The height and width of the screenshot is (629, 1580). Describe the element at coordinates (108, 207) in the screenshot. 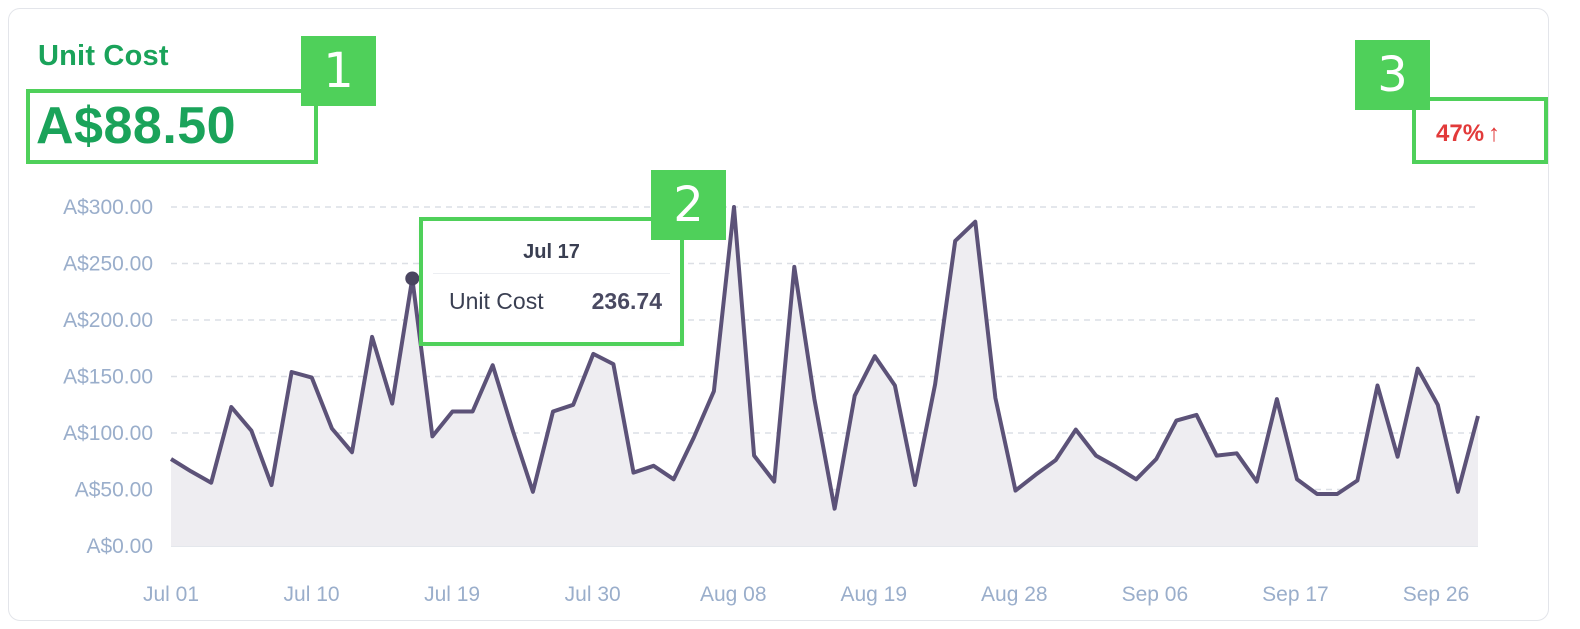

I see `y-tick-label: A$300.00` at that location.